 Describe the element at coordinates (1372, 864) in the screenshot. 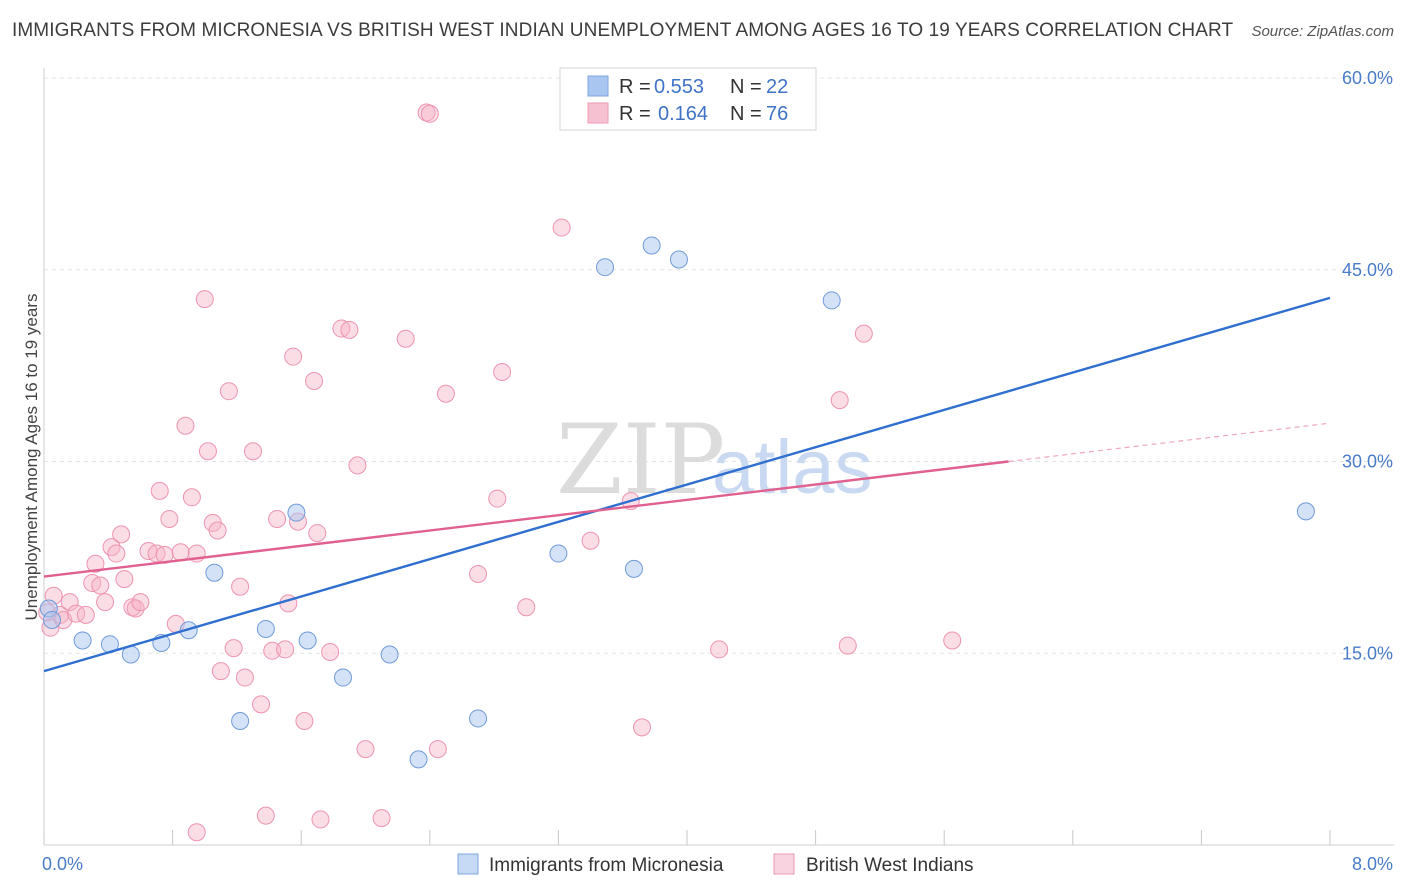

I see `x-tick-label-max: 8.0%` at that location.